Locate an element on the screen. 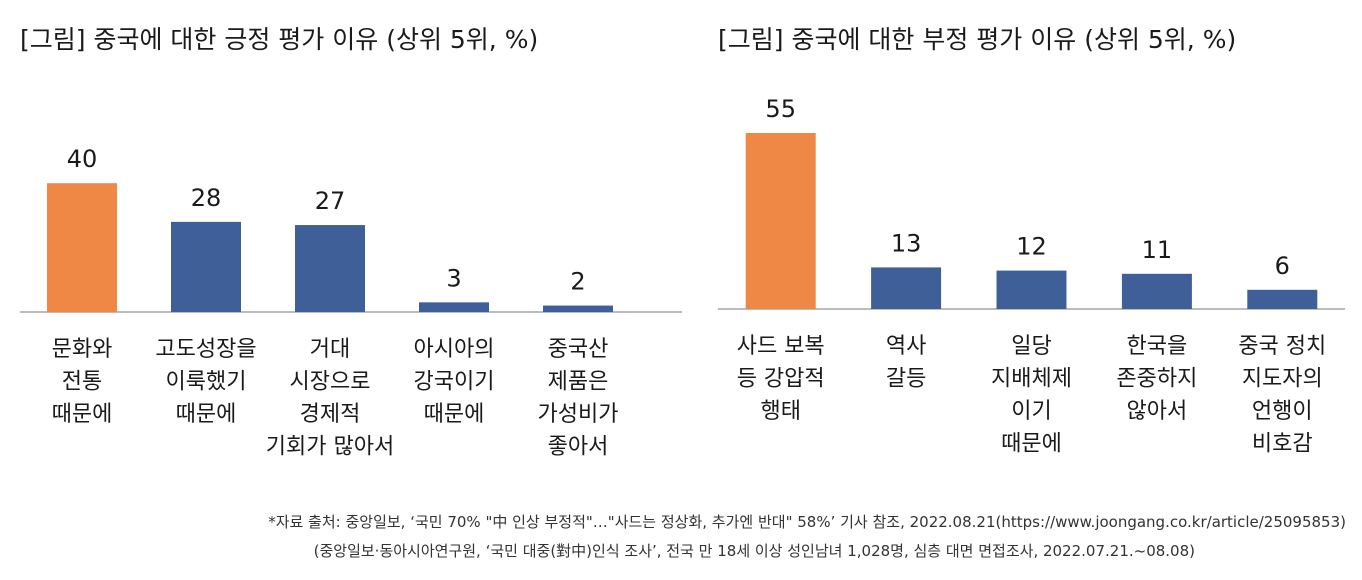  category-label: 비호감 is located at coordinates (1282, 444).